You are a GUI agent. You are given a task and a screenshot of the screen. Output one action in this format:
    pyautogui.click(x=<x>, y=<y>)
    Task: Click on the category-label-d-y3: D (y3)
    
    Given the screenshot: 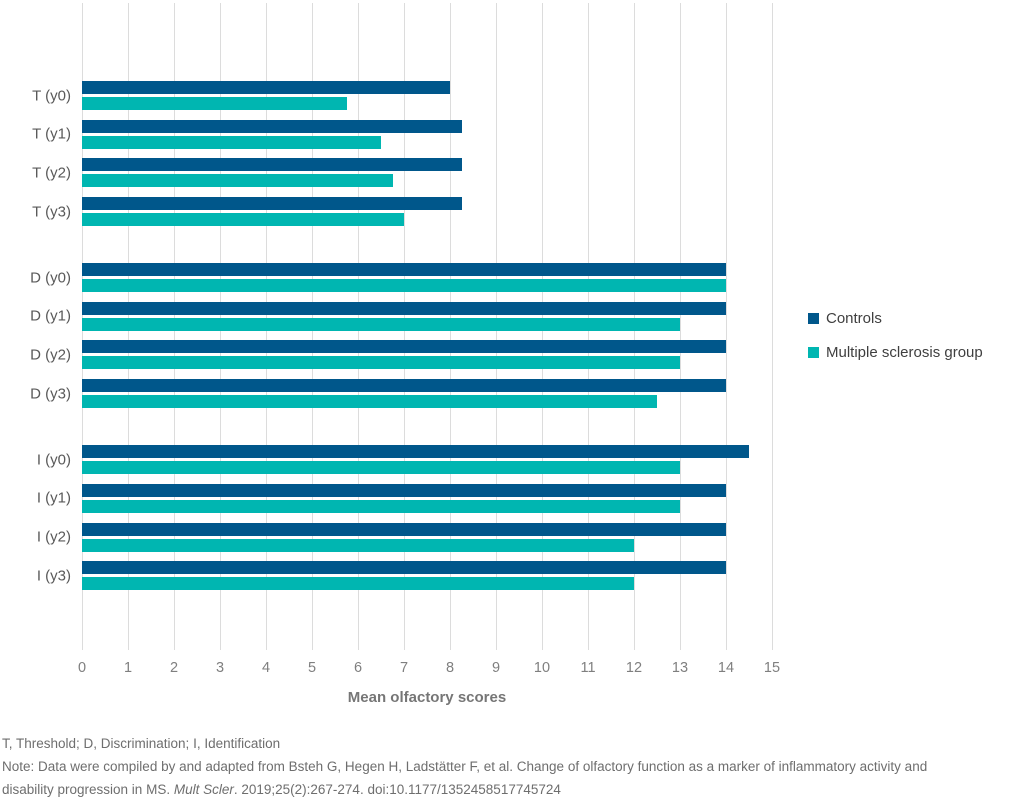 What is the action you would take?
    pyautogui.click(x=50, y=394)
    